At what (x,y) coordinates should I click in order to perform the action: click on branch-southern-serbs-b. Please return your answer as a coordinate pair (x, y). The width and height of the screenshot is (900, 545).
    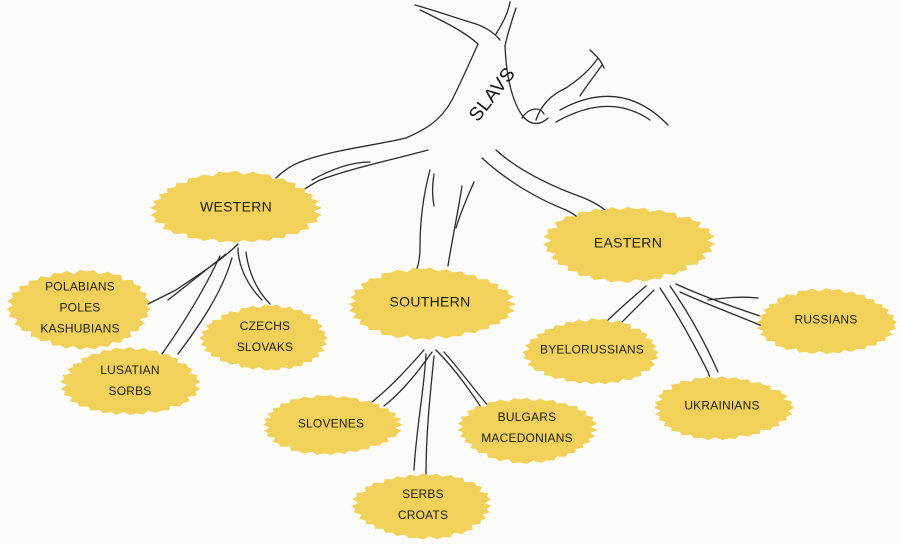
    Looking at the image, I should click on (430, 415).